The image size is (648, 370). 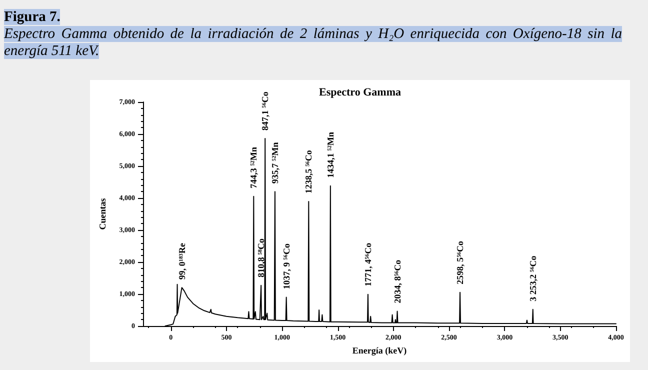 What do you see at coordinates (397, 281) in the screenshot?
I see `annotation: 2034, 8⁵⁶Co` at bounding box center [397, 281].